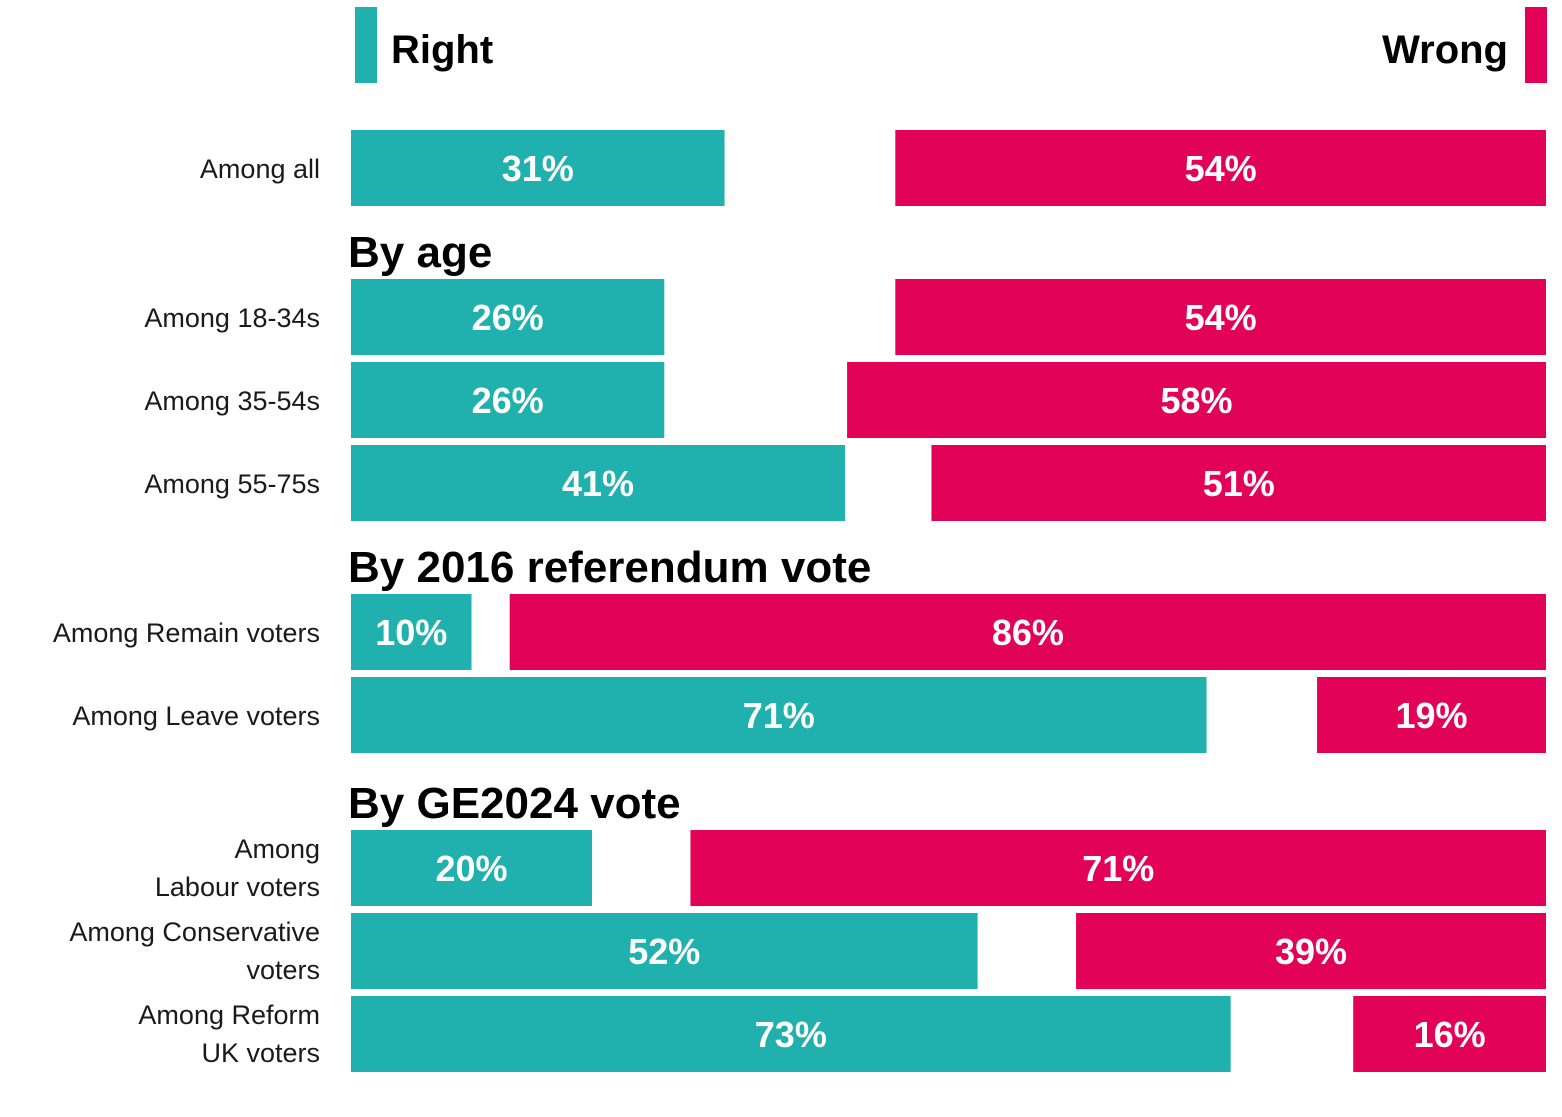 The height and width of the screenshot is (1117, 1562). Describe the element at coordinates (514, 803) in the screenshot. I see `section-title: By GE2024 vote` at that location.